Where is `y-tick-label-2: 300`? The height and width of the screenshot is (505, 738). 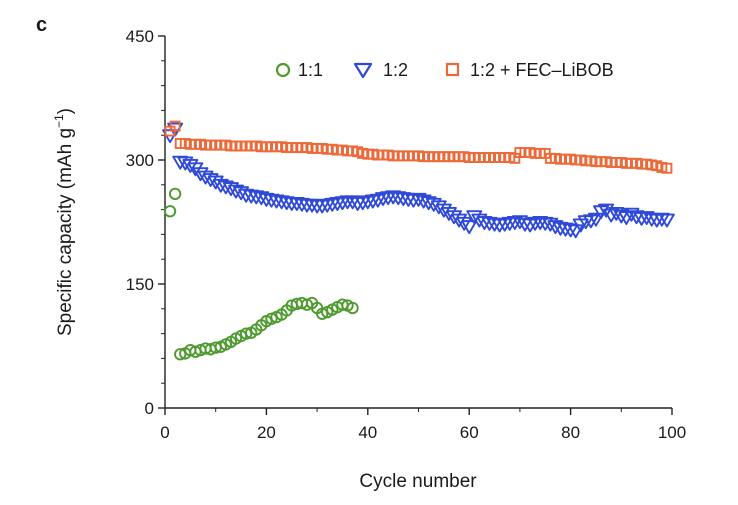 y-tick-label-2: 300 is located at coordinates (140, 160).